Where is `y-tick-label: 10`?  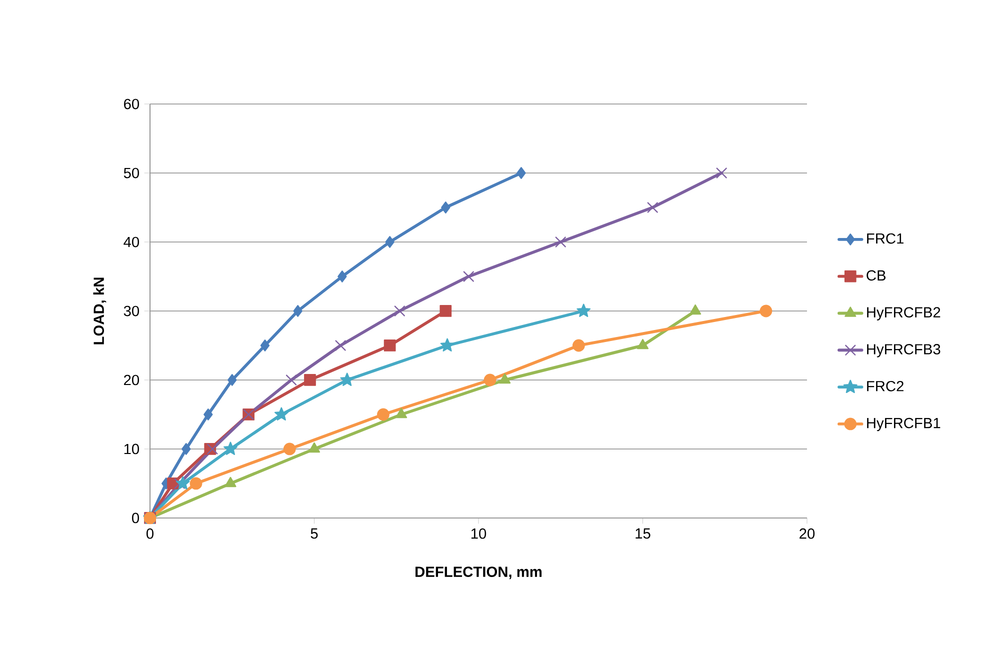 y-tick-label: 10 is located at coordinates (132, 449).